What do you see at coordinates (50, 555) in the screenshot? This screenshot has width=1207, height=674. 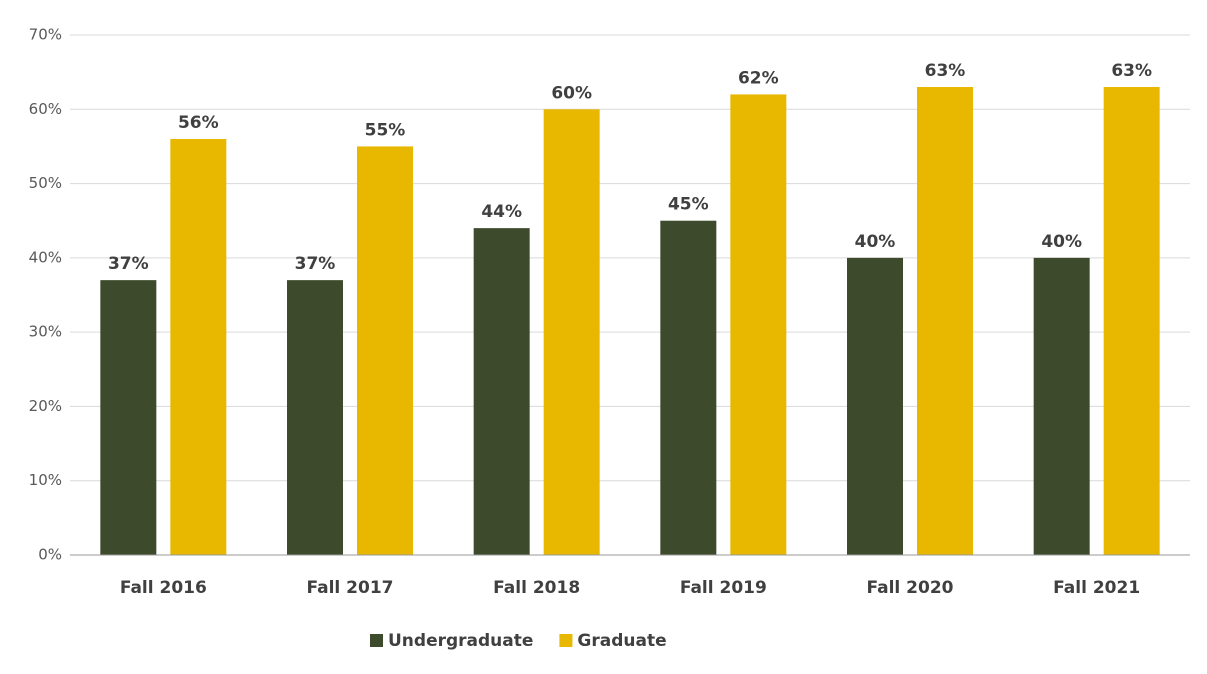 I see `y-tick-label: 0%` at bounding box center [50, 555].